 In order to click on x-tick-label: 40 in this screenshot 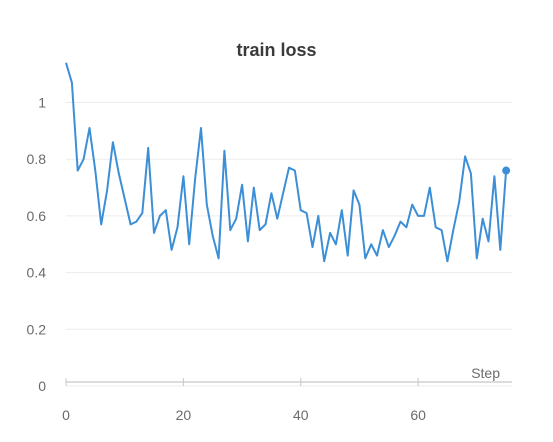, I will do `click(301, 415)`.